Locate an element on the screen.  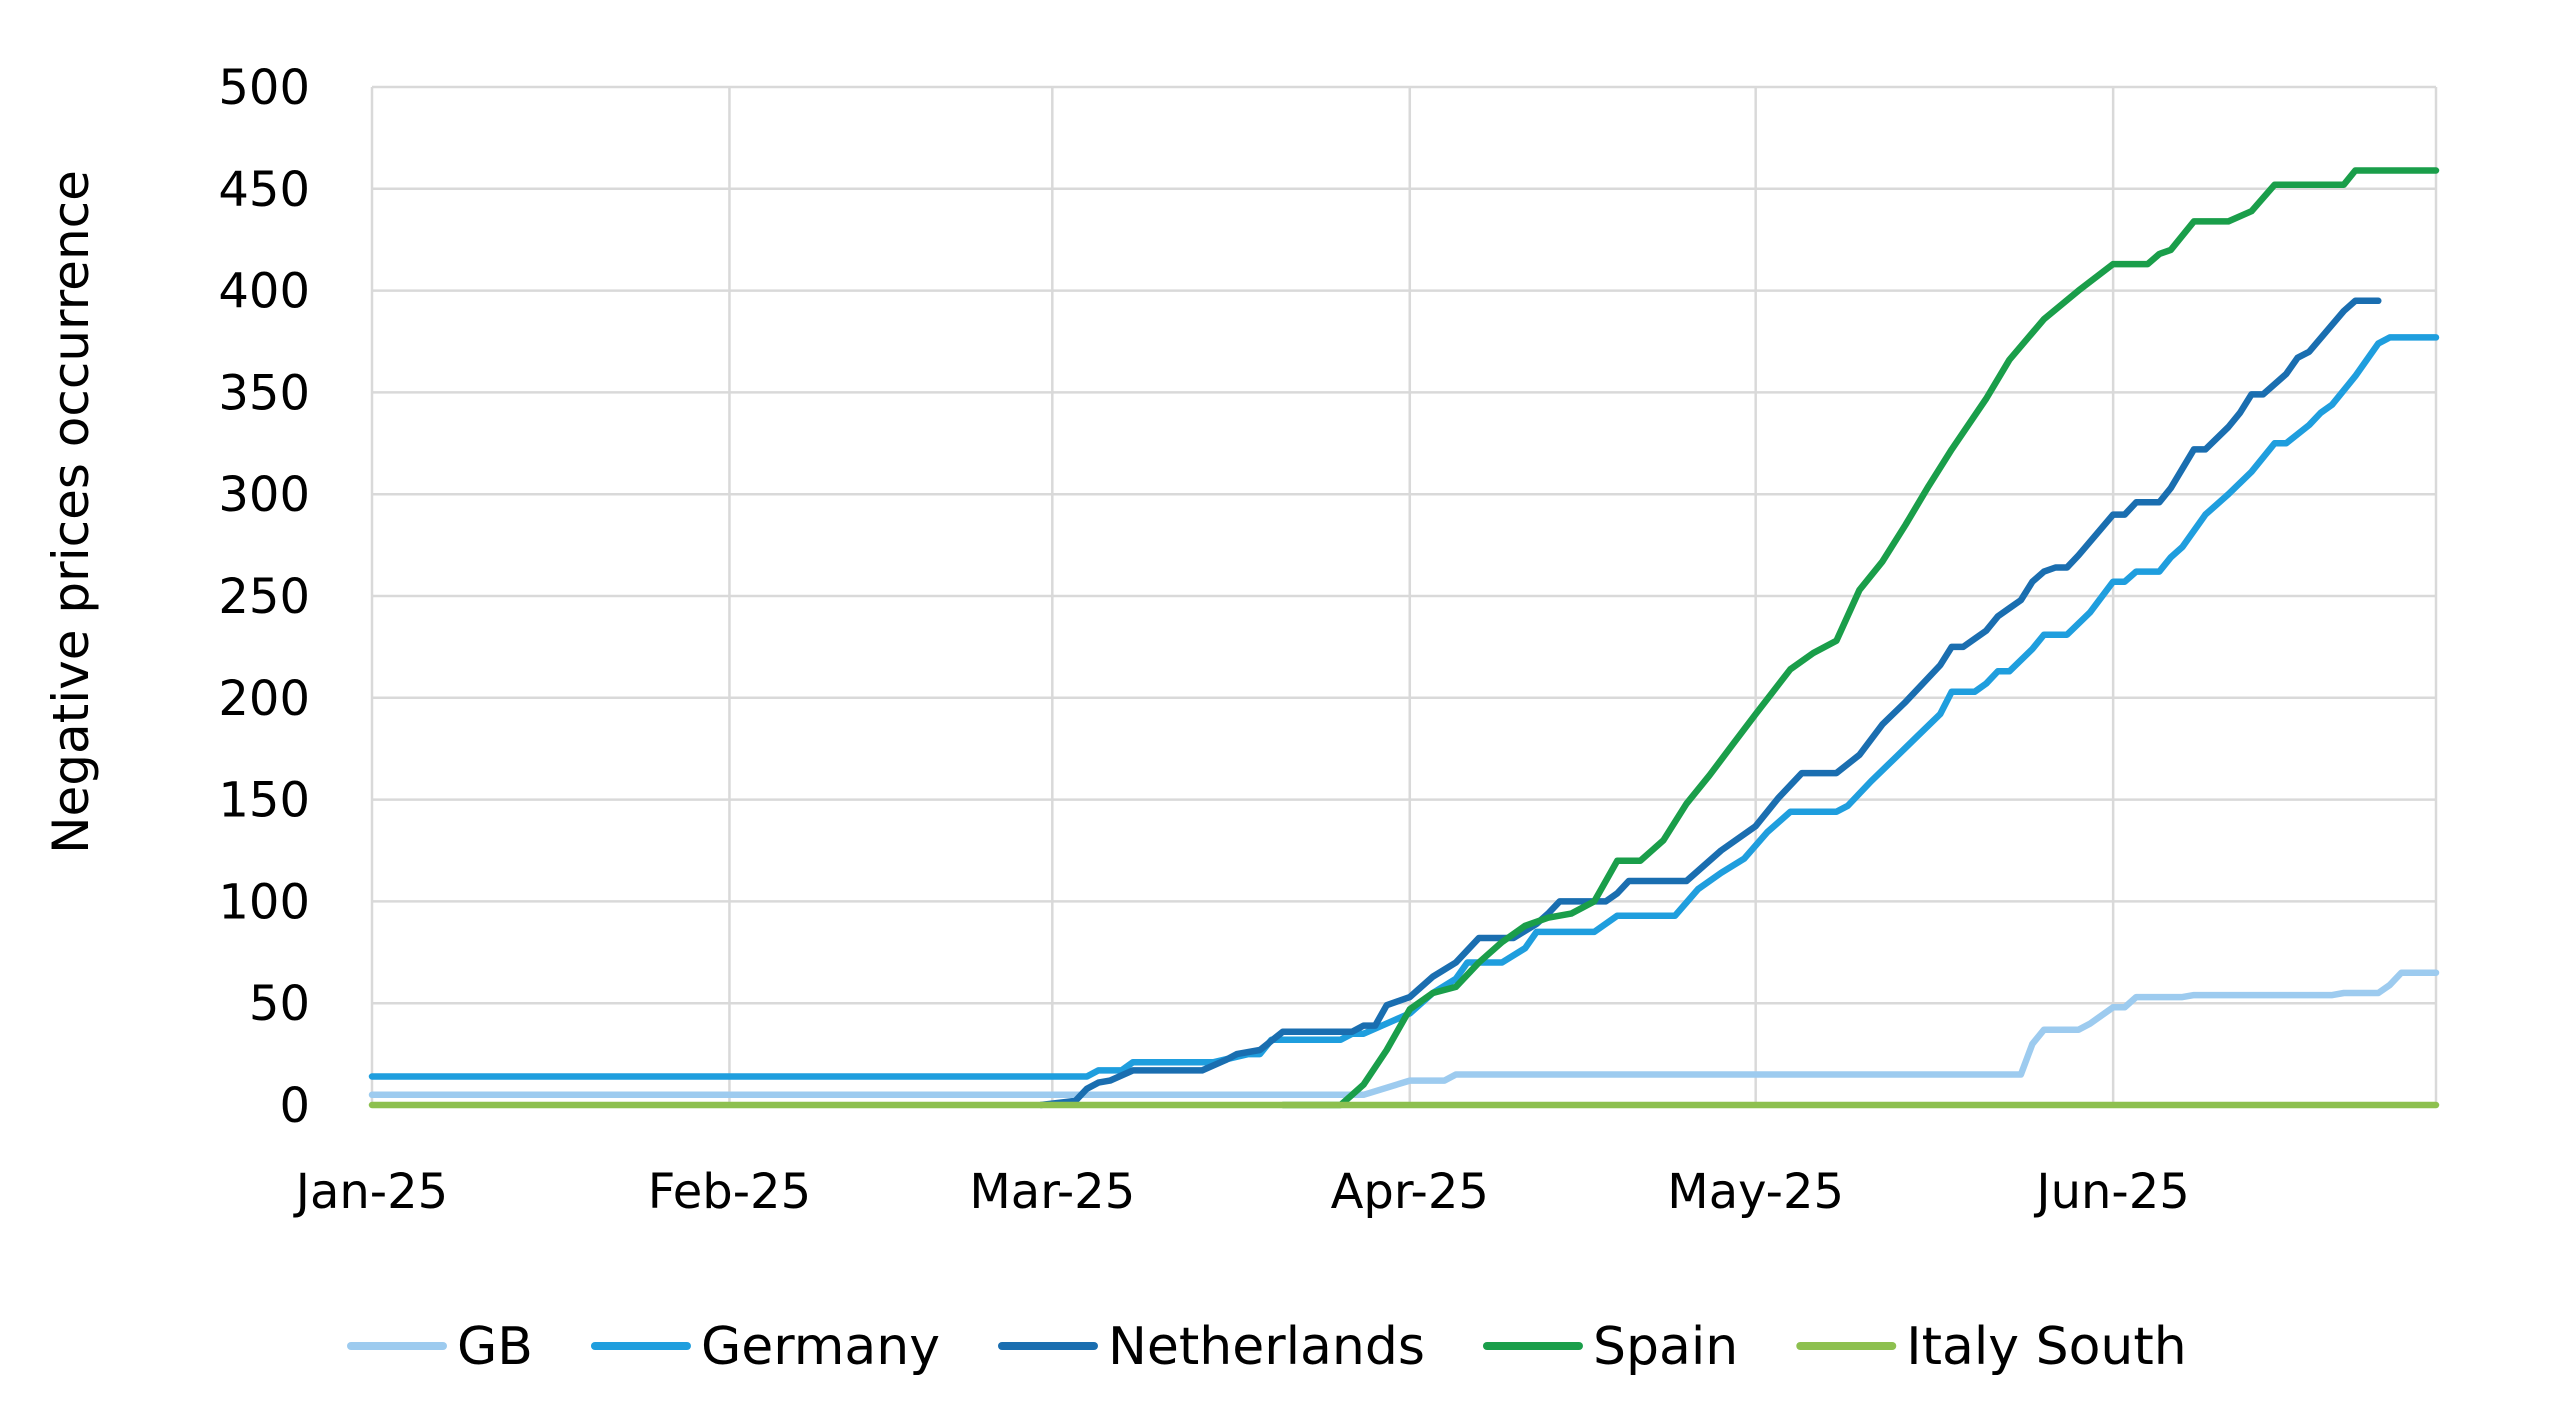
y-tick-label: 400 is located at coordinates (264, 292).